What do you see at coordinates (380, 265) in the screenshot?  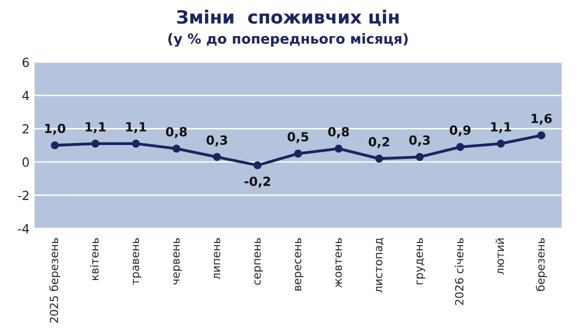 I see `x-tick-label: листопад` at bounding box center [380, 265].